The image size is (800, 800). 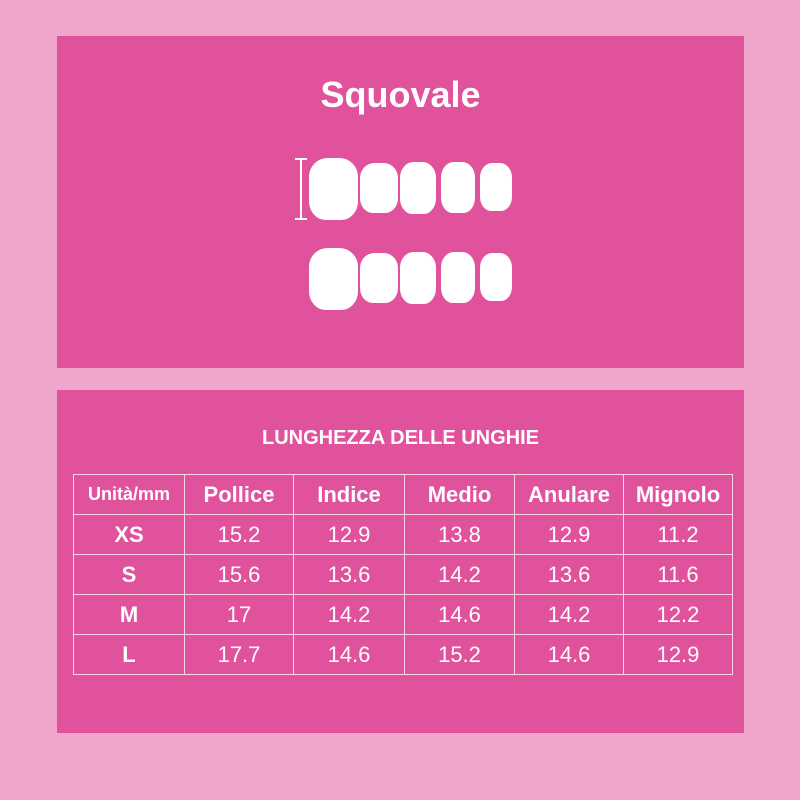 I want to click on table-header-row: Unità/mm Pollice Indice Medio Anulare Mignolo, so click(x=403, y=494).